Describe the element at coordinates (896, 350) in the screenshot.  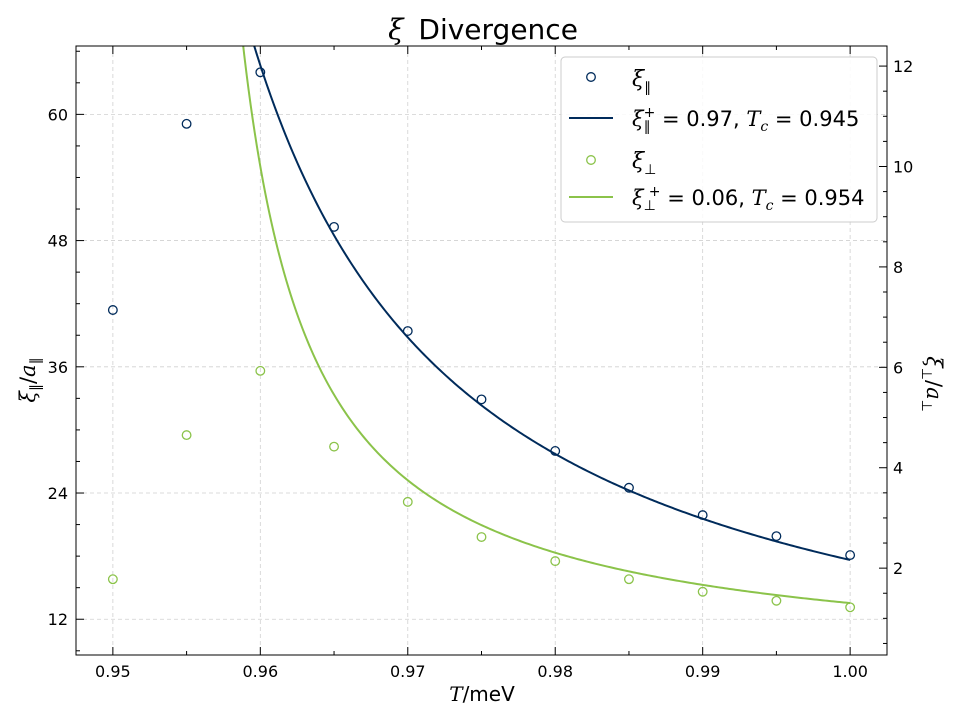
I see `y-axis-right: 2 4 6 8 10 12` at that location.